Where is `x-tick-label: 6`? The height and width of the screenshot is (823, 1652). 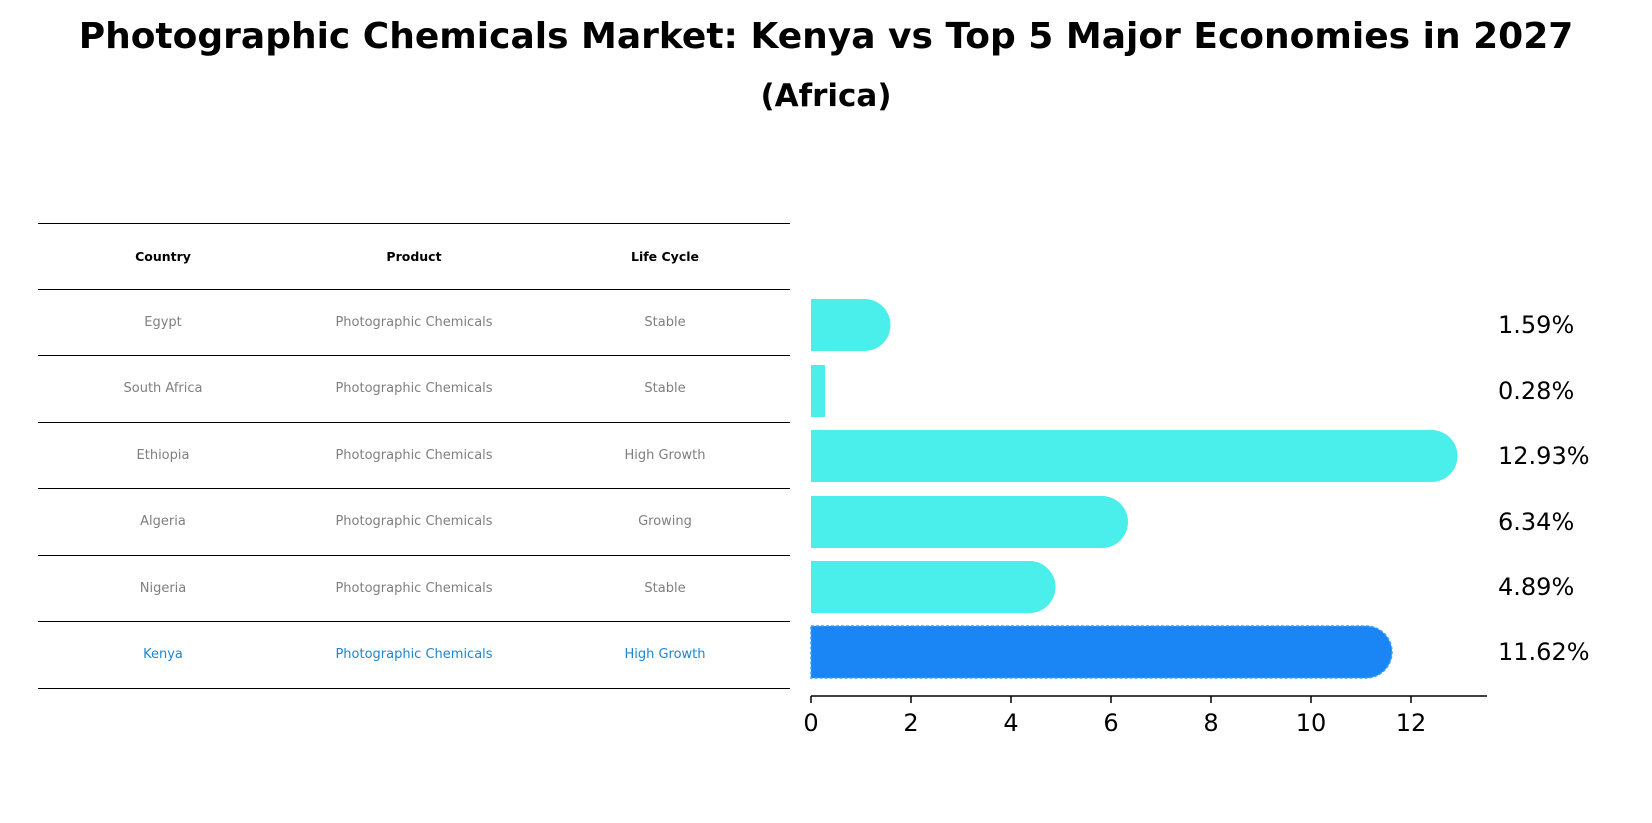
x-tick-label: 6 is located at coordinates (1110, 723).